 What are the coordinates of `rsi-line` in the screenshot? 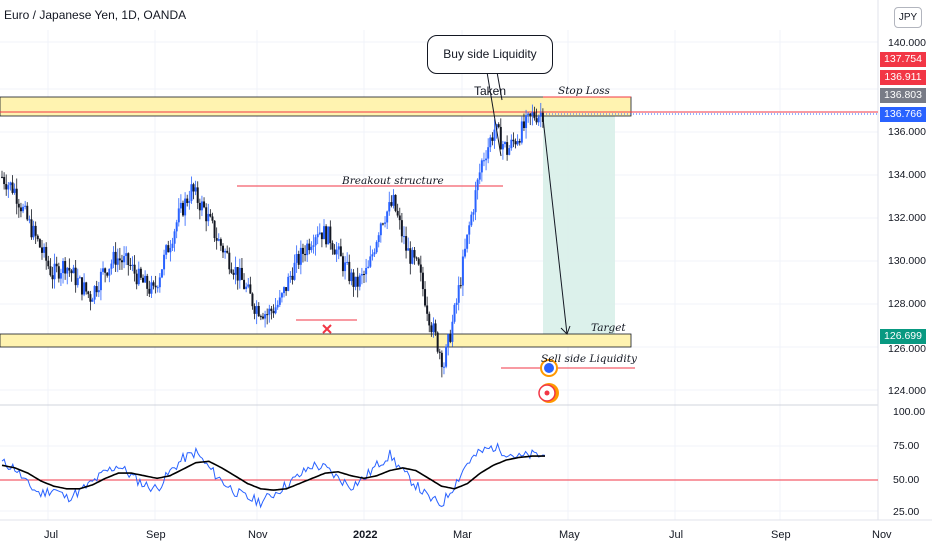 It's located at (273, 475).